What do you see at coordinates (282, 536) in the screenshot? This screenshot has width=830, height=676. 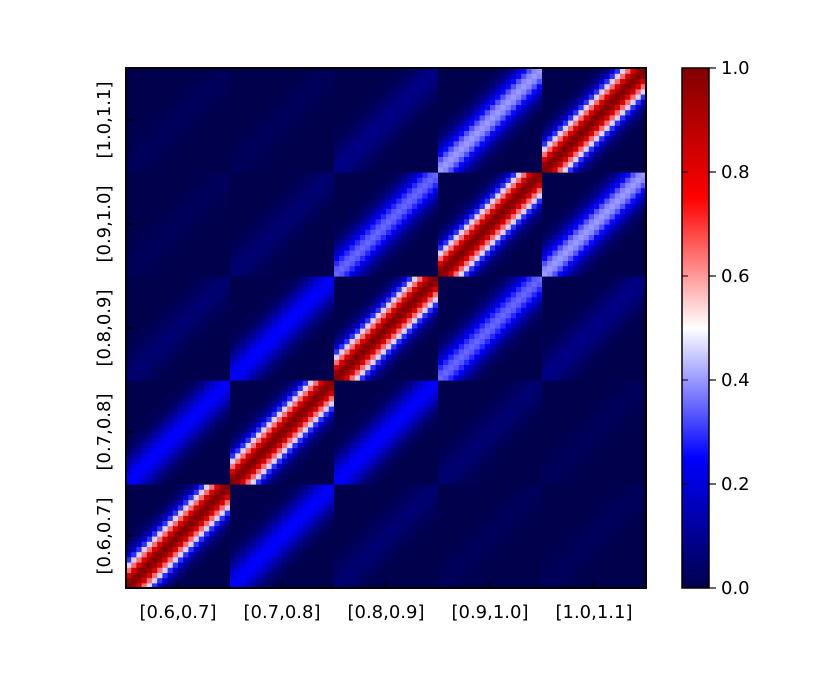 I see `heatmap-block` at bounding box center [282, 536].